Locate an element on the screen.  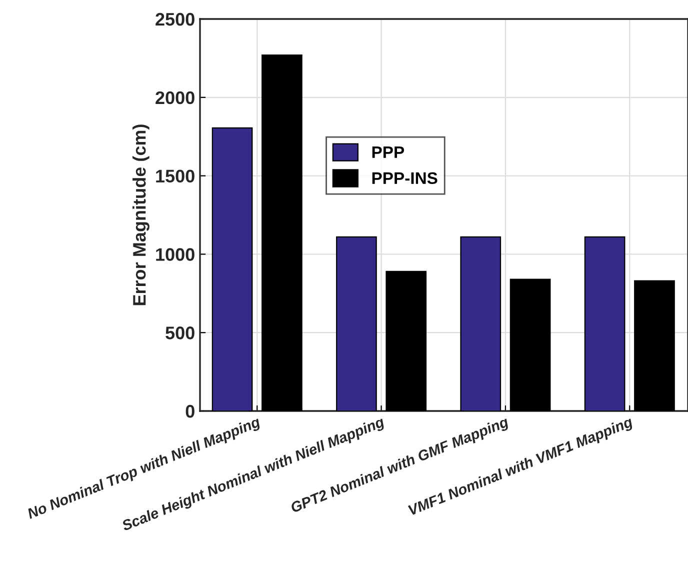
y-tick-label: 500 is located at coordinates (180, 333).